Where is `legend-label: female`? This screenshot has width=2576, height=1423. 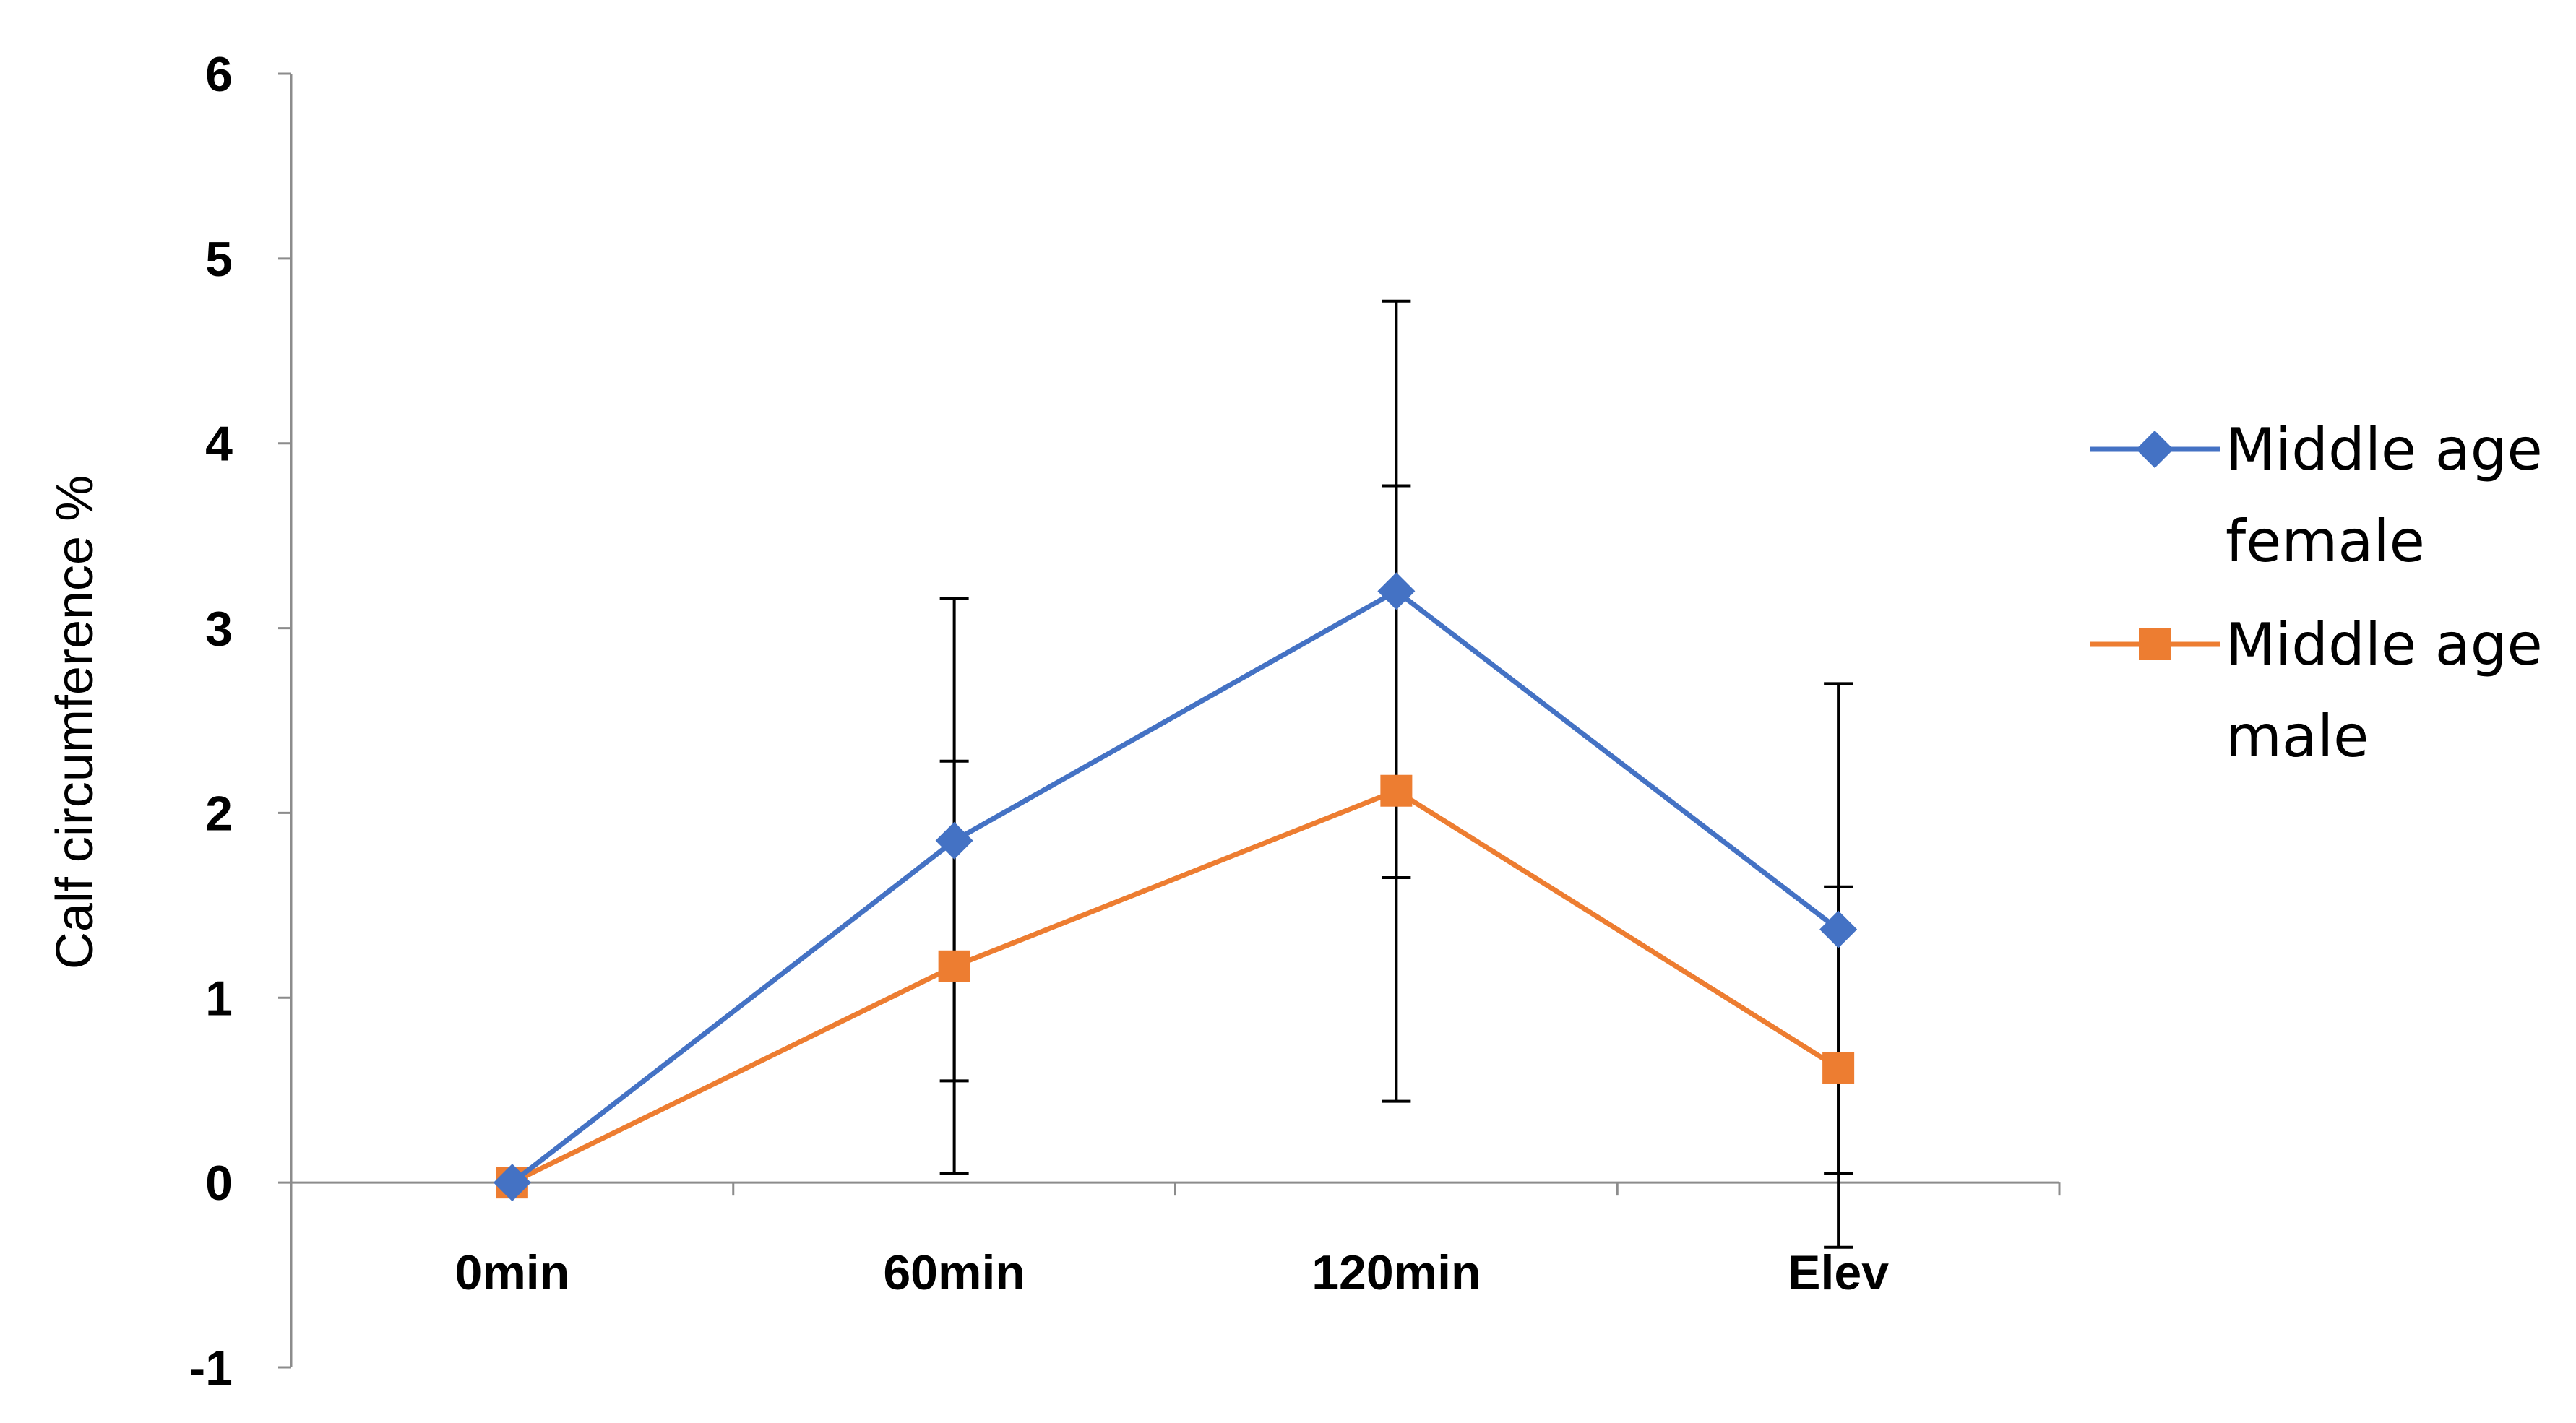 legend-label: female is located at coordinates (2325, 541).